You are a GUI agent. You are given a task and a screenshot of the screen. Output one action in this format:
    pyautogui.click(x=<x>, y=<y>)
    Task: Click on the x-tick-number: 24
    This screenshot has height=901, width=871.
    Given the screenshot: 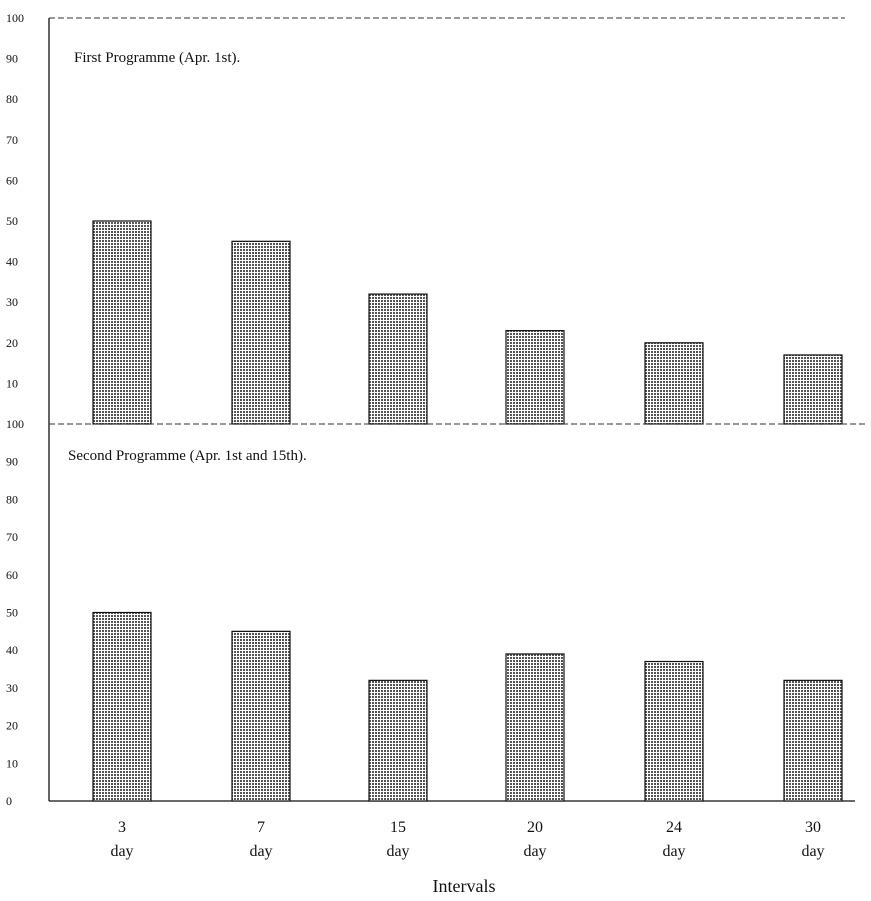 What is the action you would take?
    pyautogui.click(x=674, y=827)
    